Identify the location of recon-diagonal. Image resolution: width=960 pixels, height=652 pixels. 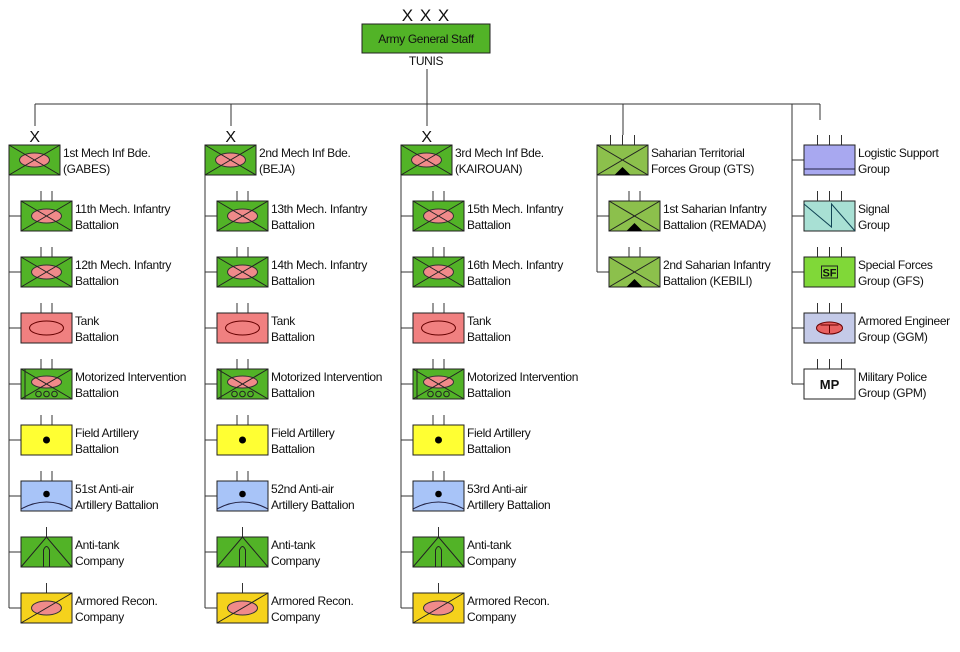
(242, 608).